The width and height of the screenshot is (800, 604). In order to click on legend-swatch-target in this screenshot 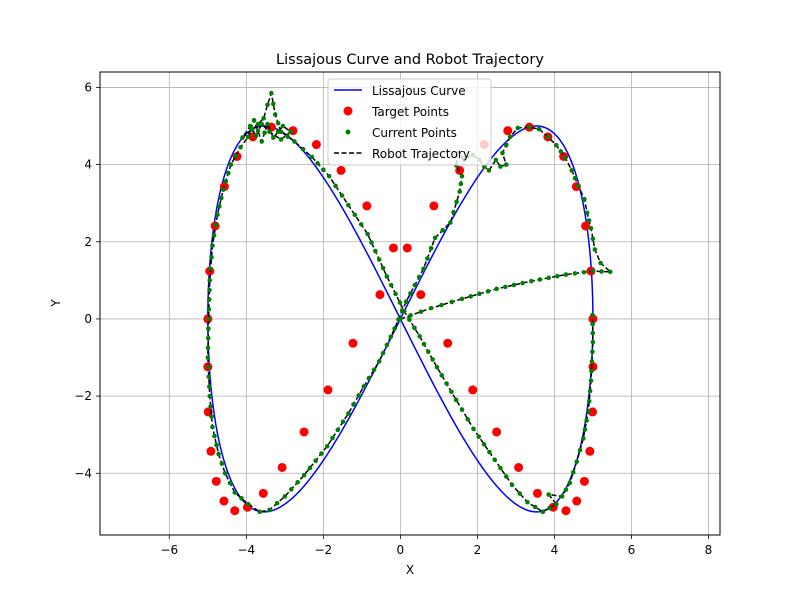, I will do `click(348, 111)`.